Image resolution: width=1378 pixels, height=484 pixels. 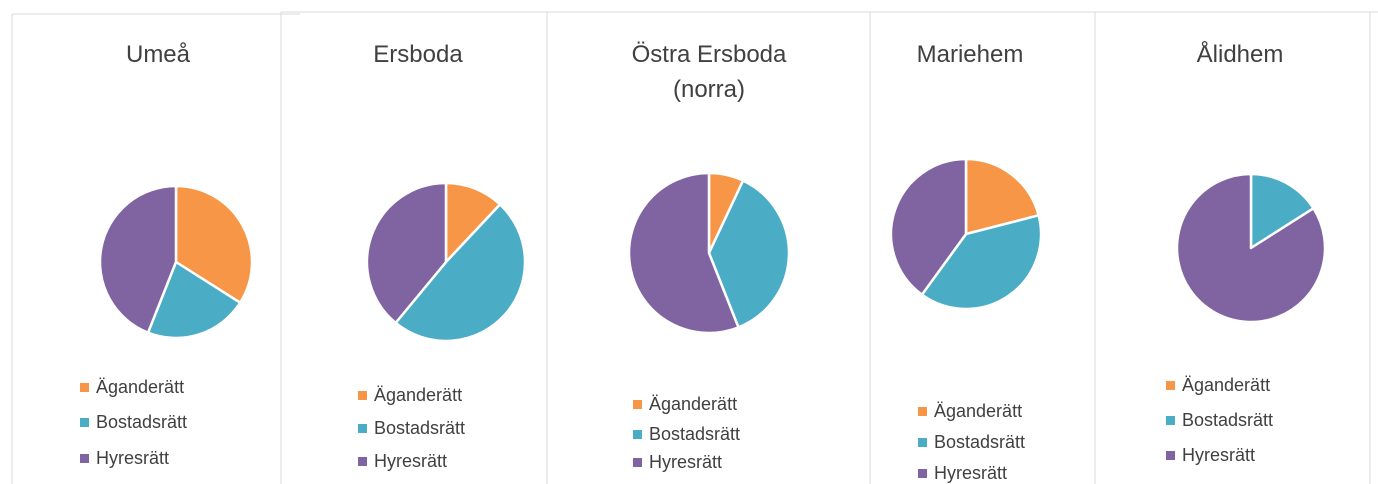 What do you see at coordinates (709, 72) in the screenshot?
I see `chart-title: Östra Ersboda (norra)` at bounding box center [709, 72].